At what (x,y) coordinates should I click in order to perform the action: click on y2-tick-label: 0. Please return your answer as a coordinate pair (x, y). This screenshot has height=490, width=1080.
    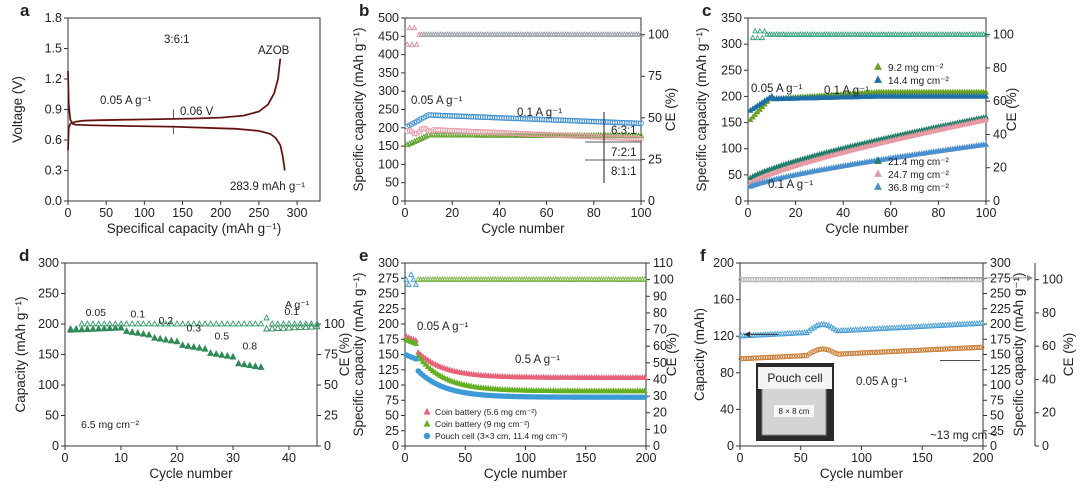
    Looking at the image, I should click on (656, 446).